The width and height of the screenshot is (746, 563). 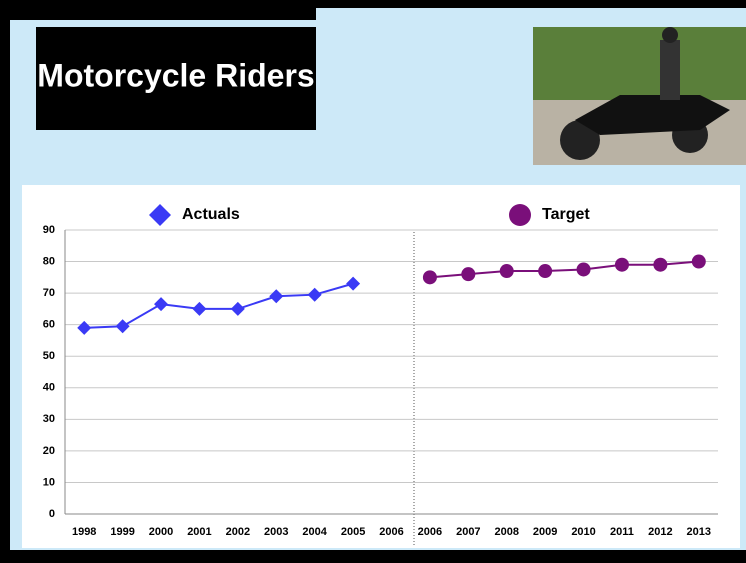 I want to click on x-tick-label: 2009, so click(x=545, y=532).